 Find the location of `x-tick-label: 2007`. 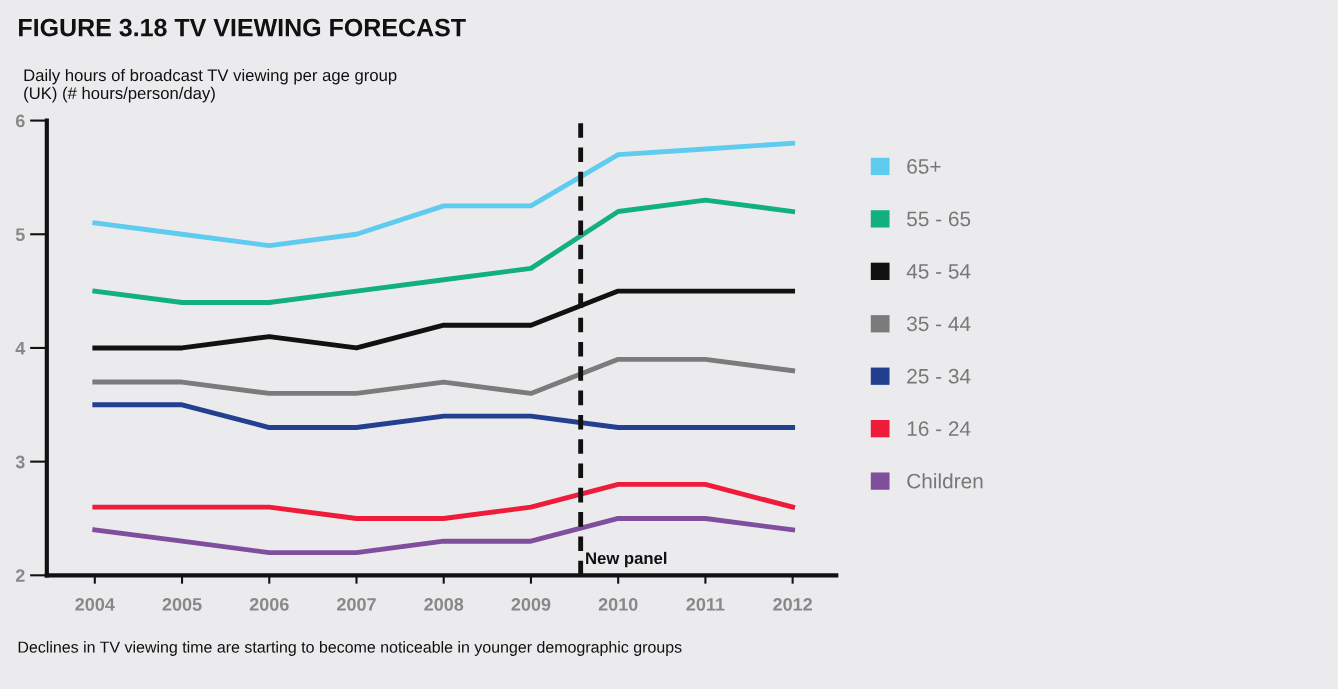

x-tick-label: 2007 is located at coordinates (356, 604).